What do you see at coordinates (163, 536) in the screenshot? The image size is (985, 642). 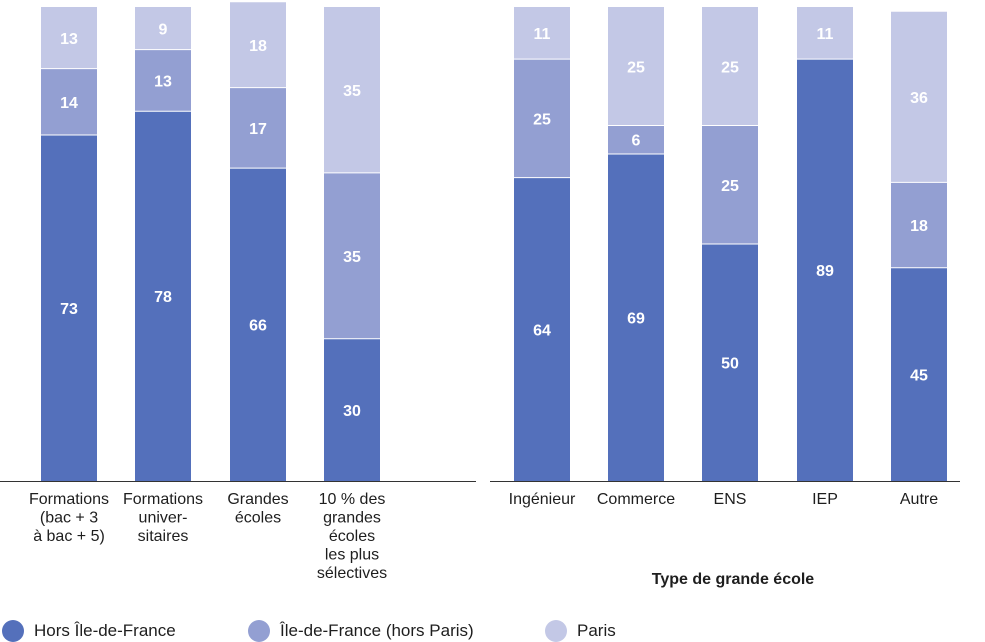 I see `category-label: sitaires` at bounding box center [163, 536].